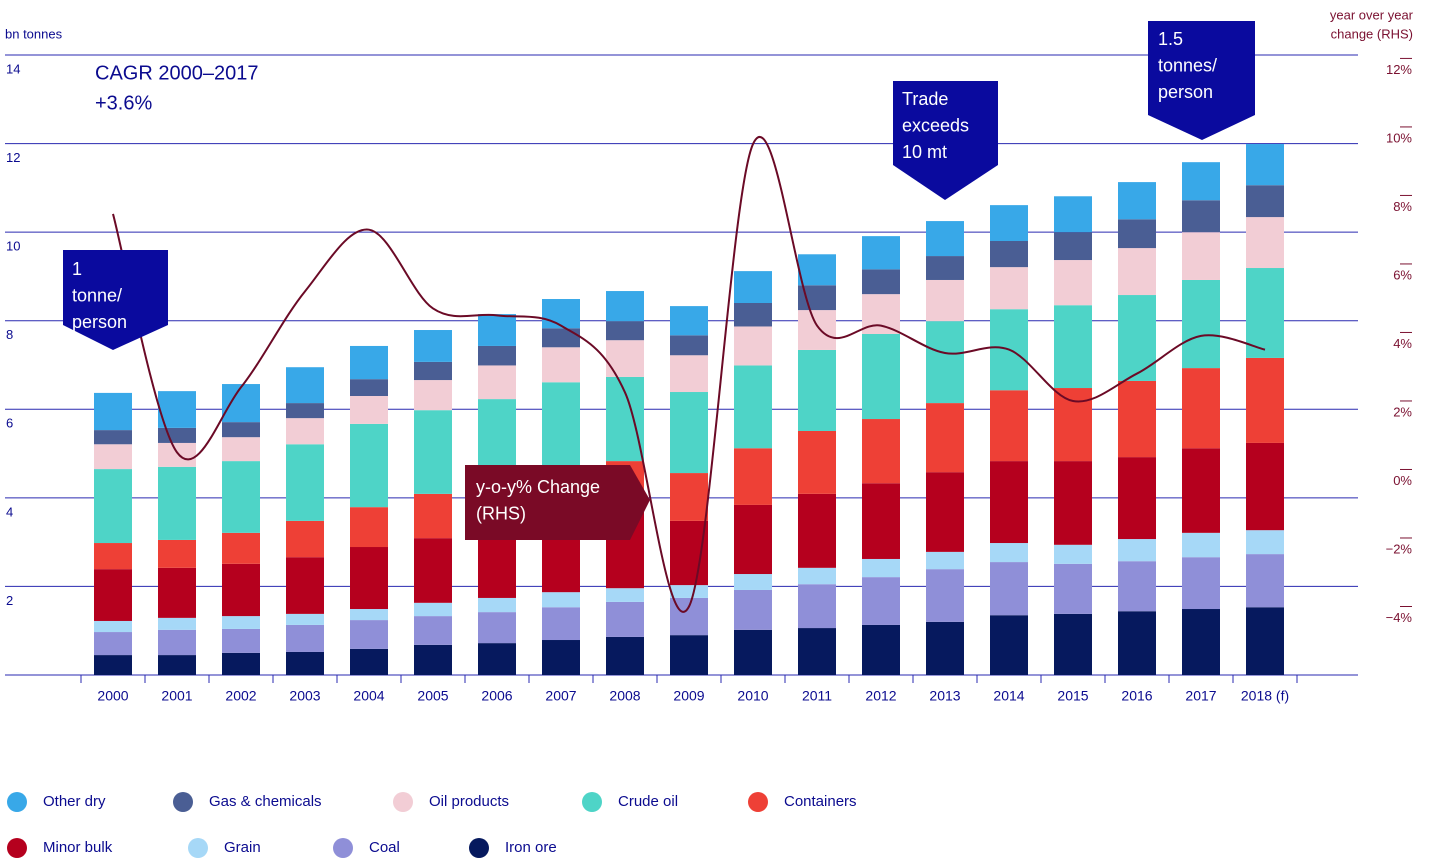  Describe the element at coordinates (688, 696) in the screenshot. I see `x-tick-label: 2009` at that location.